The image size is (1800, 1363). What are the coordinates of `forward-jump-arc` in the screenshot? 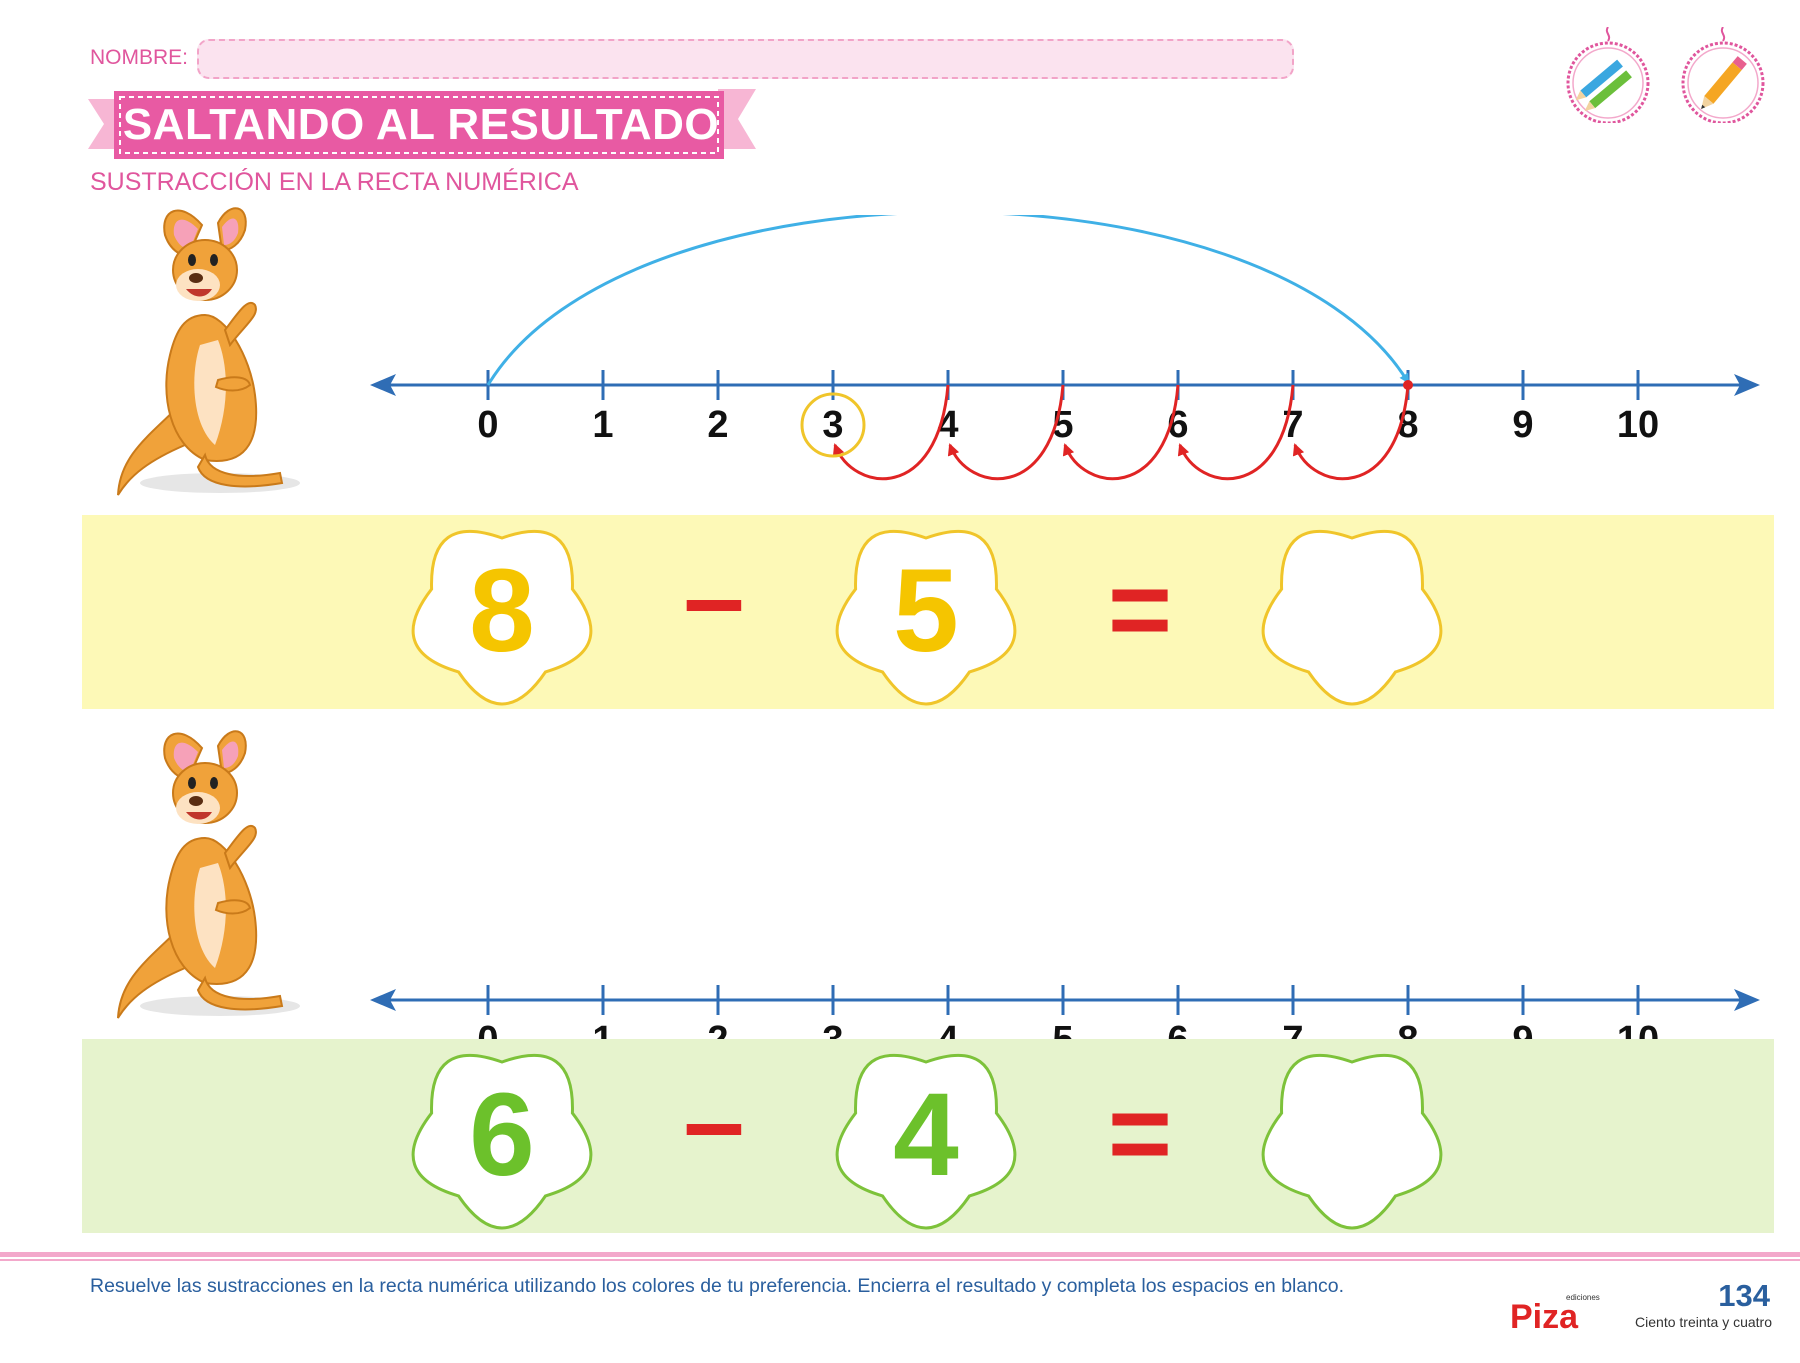 It's located at (948, 300).